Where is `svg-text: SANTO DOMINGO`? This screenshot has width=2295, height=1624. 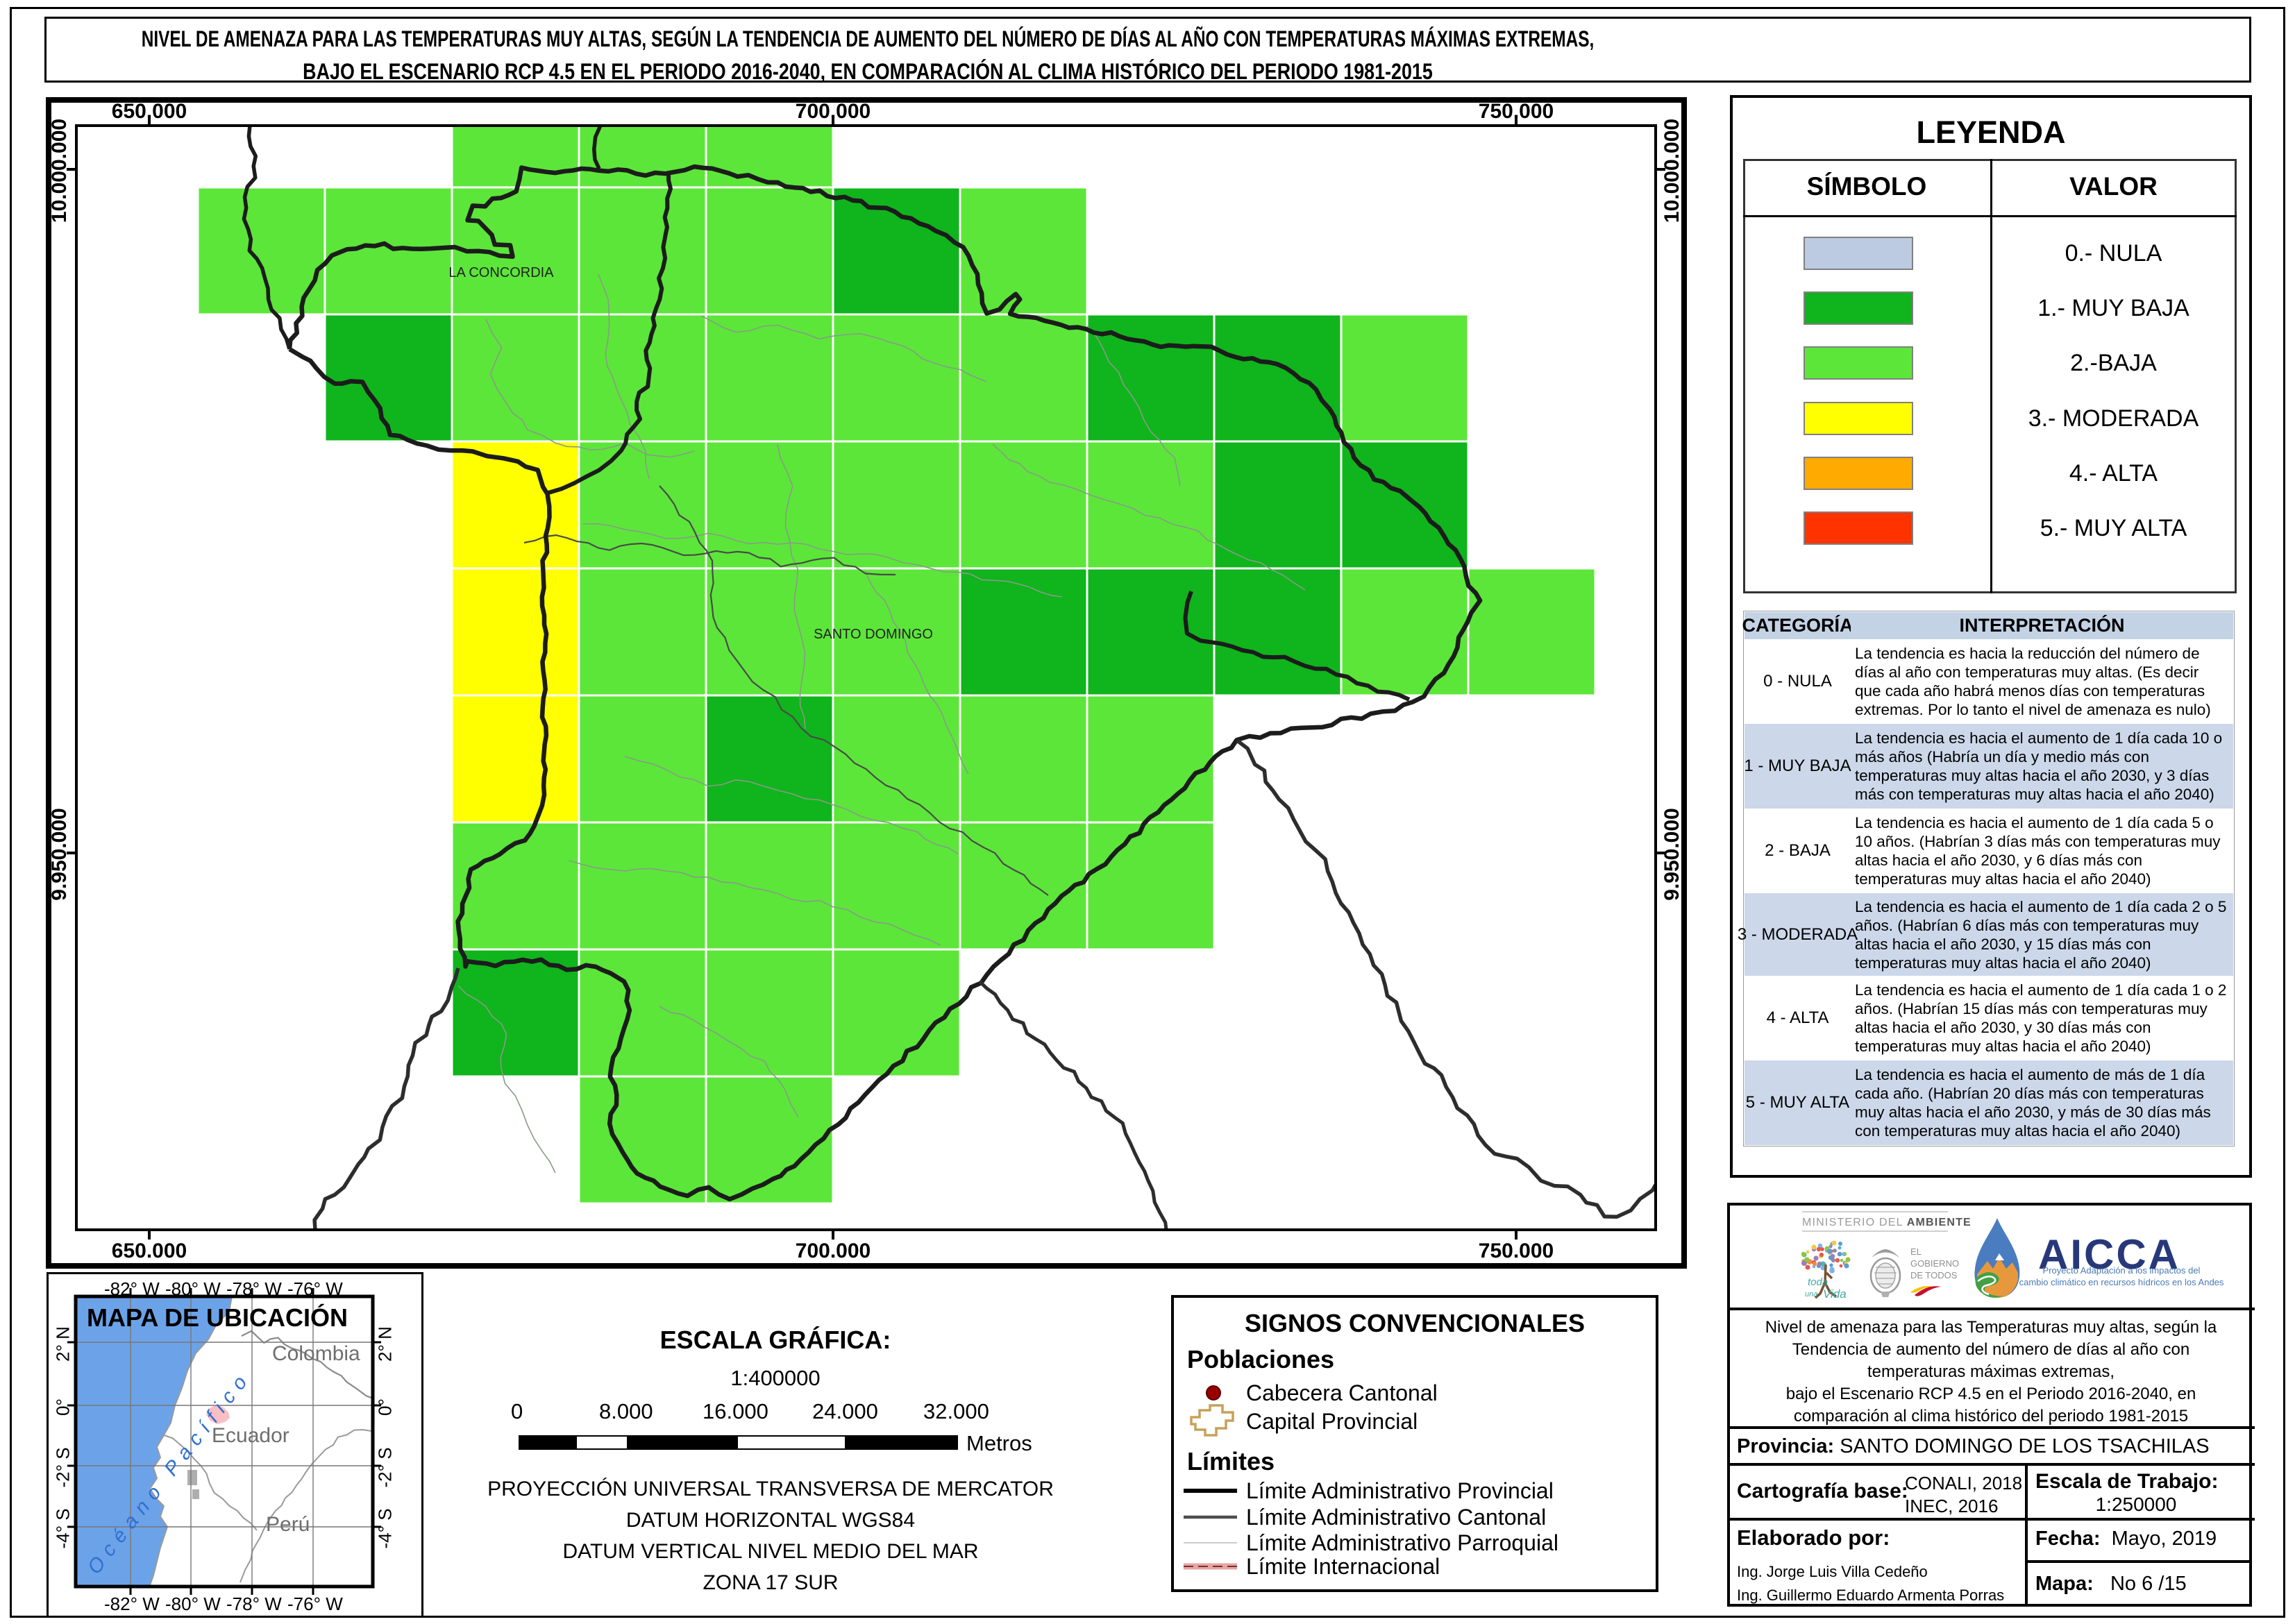
svg-text: SANTO DOMINGO is located at coordinates (873, 634).